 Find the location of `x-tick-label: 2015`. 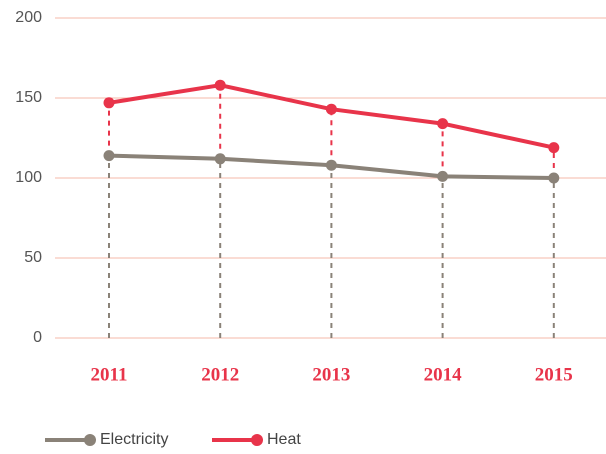

x-tick-label: 2015 is located at coordinates (554, 374).